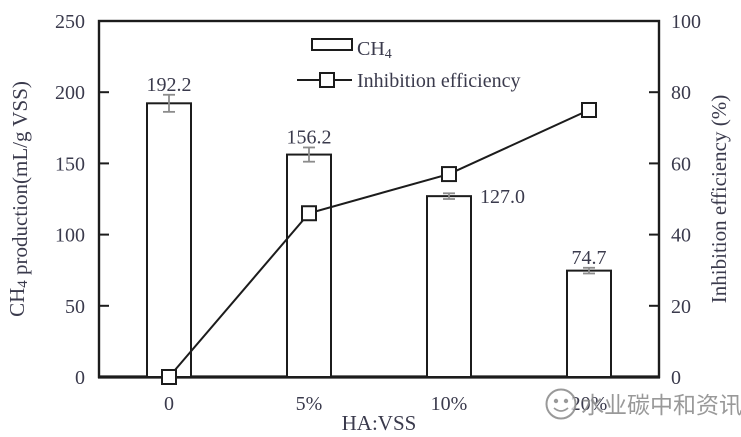  Describe the element at coordinates (75, 307) in the screenshot. I see `left-tick-label: 50` at that location.